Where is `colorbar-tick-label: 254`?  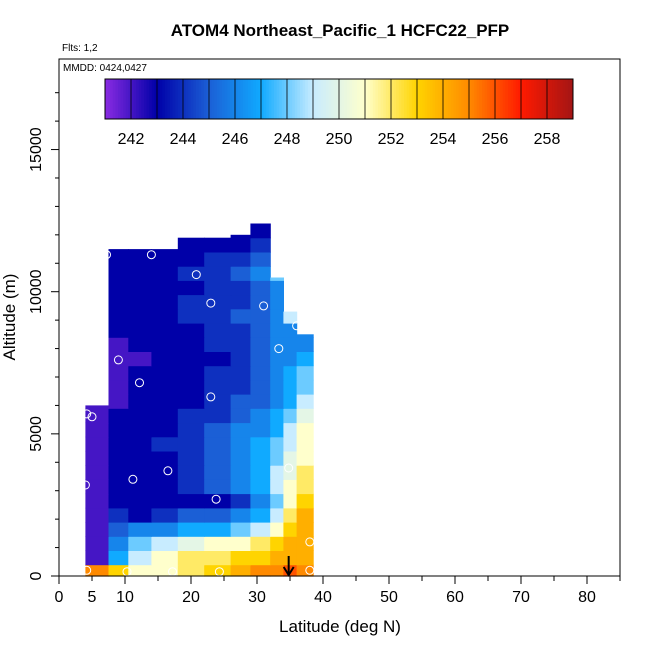
colorbar-tick-label: 254 is located at coordinates (443, 139).